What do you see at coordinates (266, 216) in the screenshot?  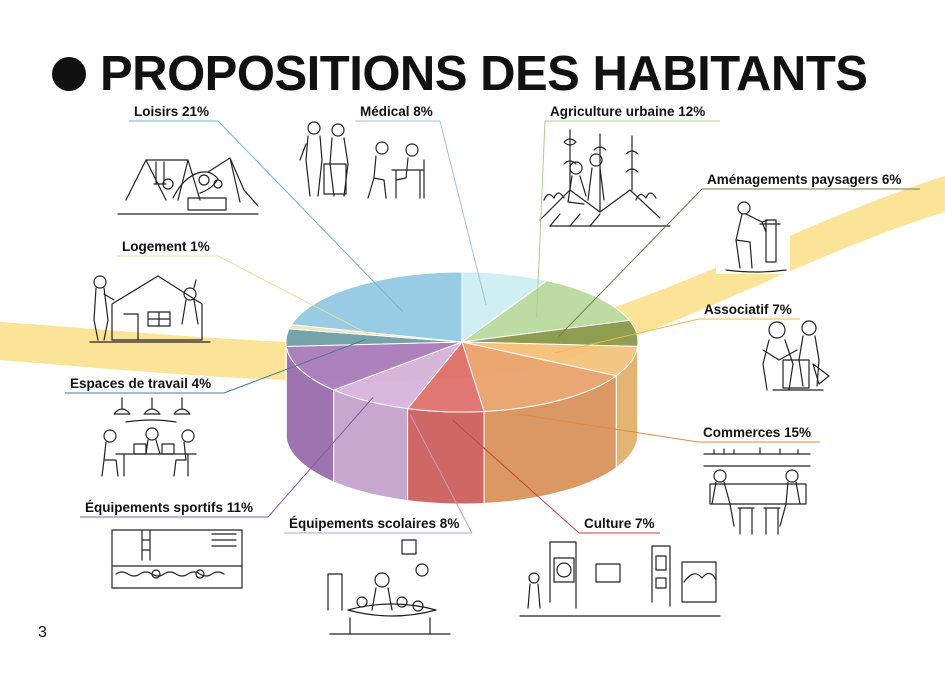 I see `leader-loisirs` at bounding box center [266, 216].